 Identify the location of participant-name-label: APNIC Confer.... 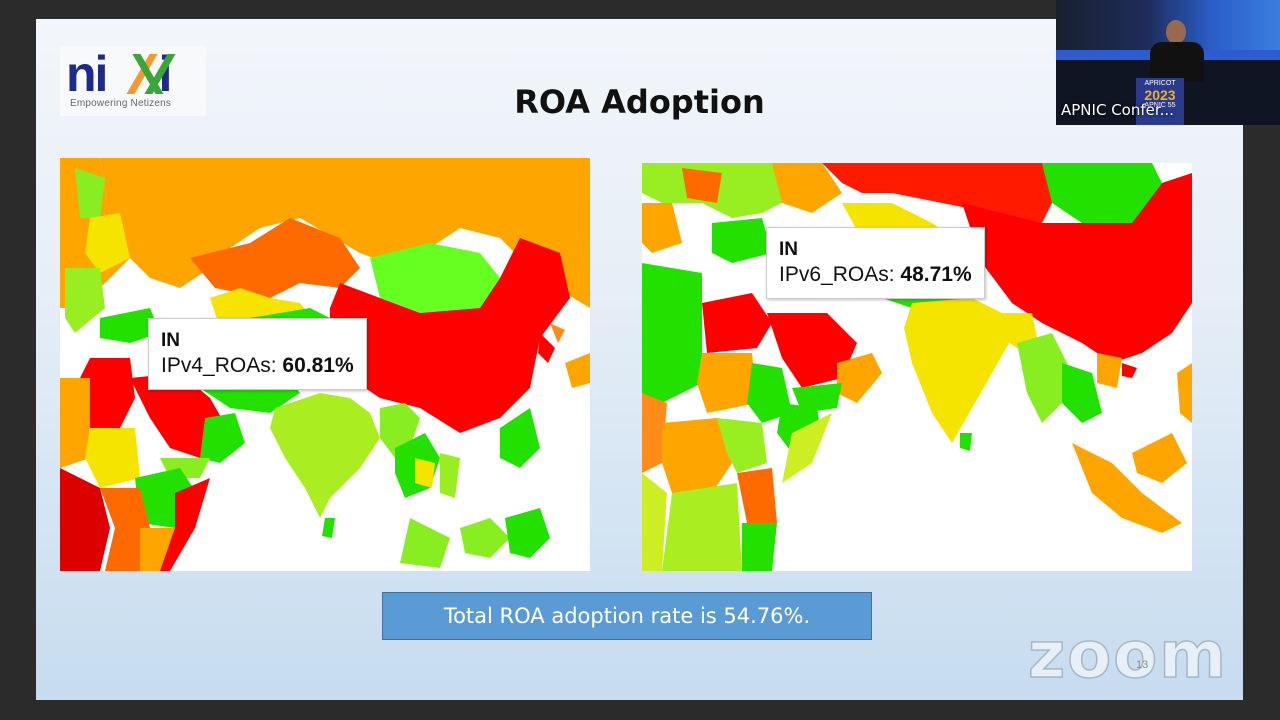
(1117, 110).